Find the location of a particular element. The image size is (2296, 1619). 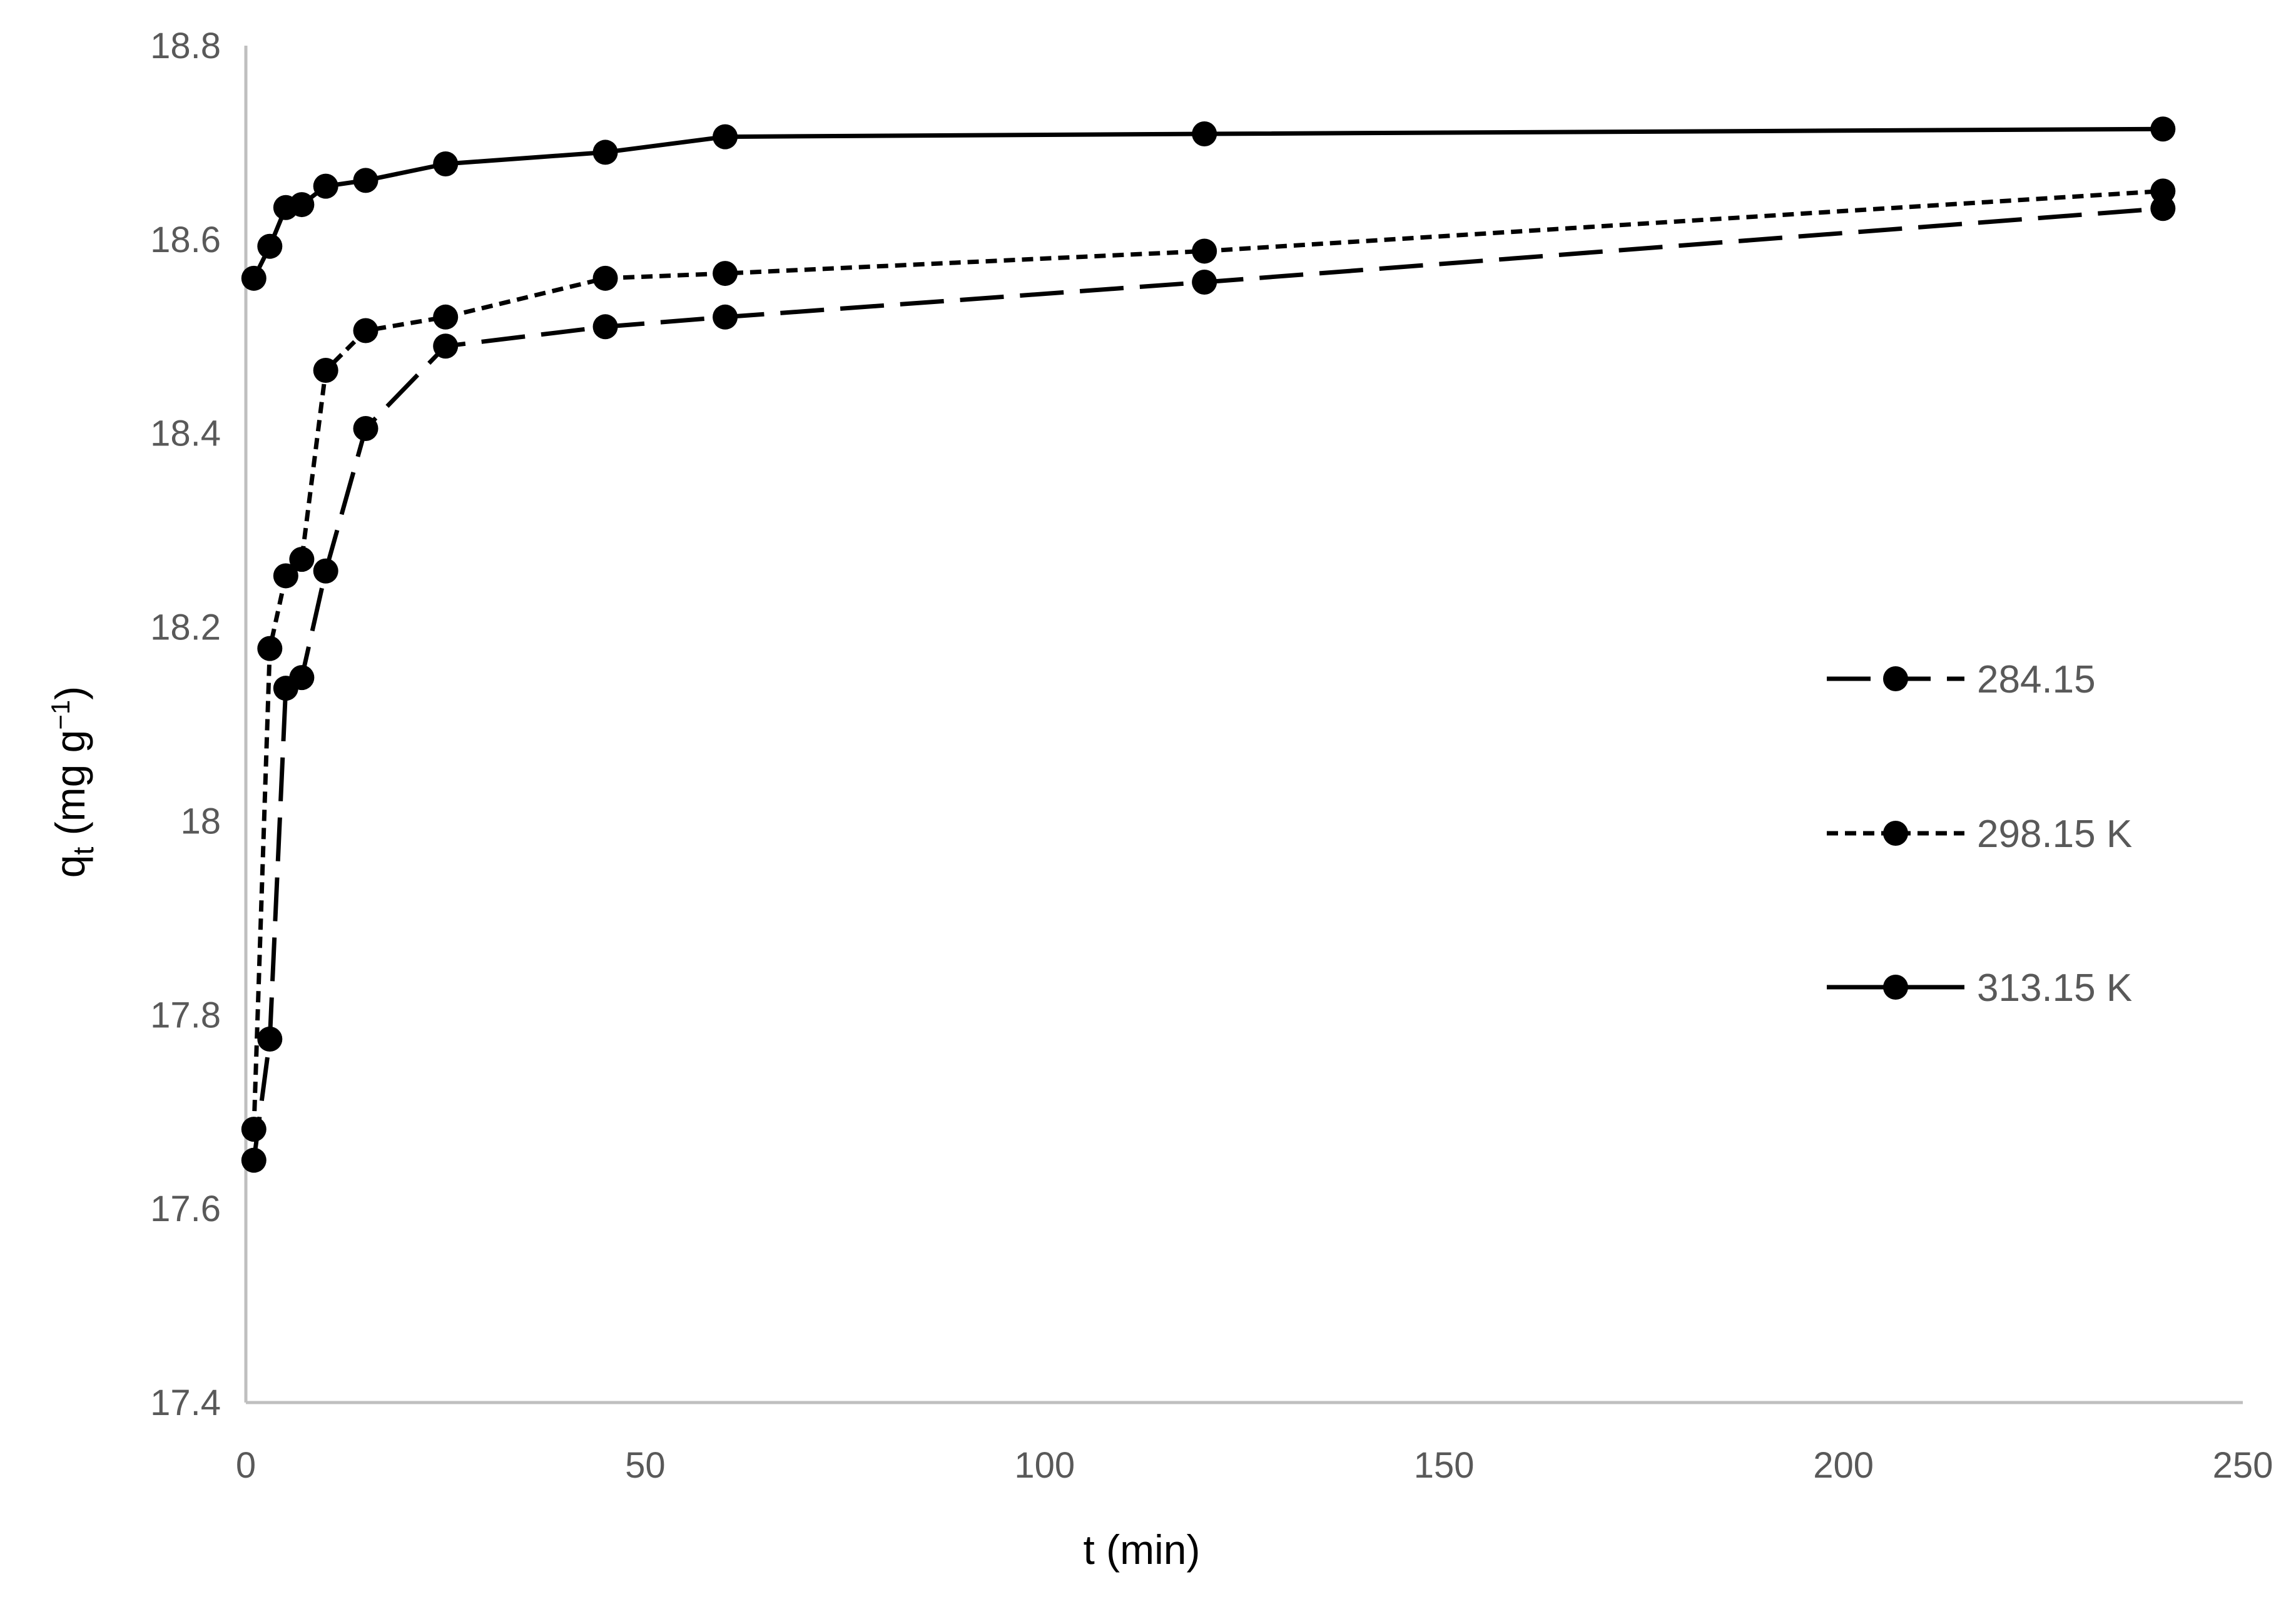

x-tick-label: 200 is located at coordinates (1843, 1465).